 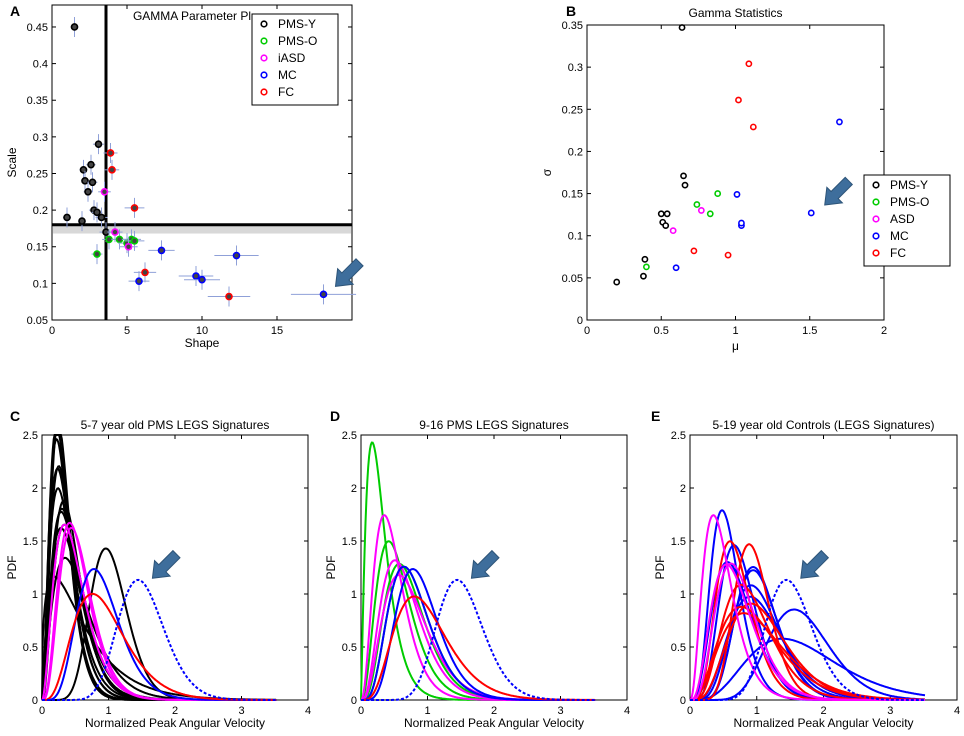 What do you see at coordinates (547, 172) in the screenshot?
I see `y-axis-label: σ` at bounding box center [547, 172].